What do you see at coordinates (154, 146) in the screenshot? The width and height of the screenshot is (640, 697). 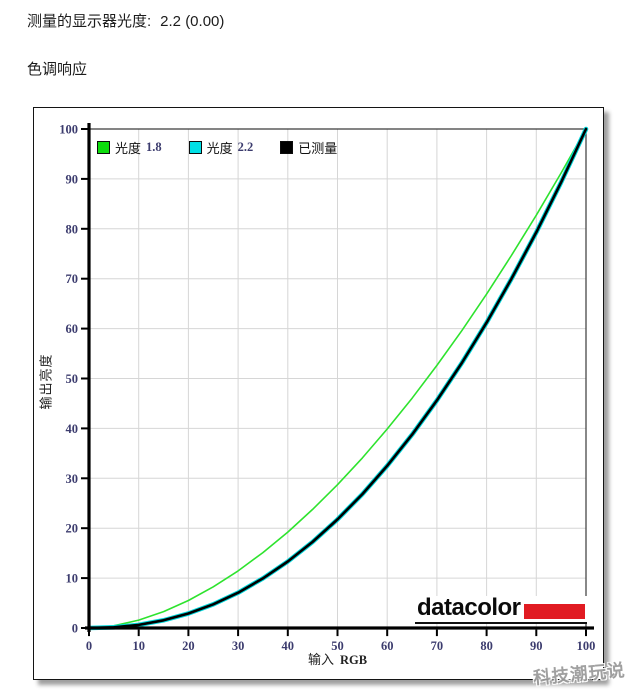 I see `legend-value: 1.8` at bounding box center [154, 146].